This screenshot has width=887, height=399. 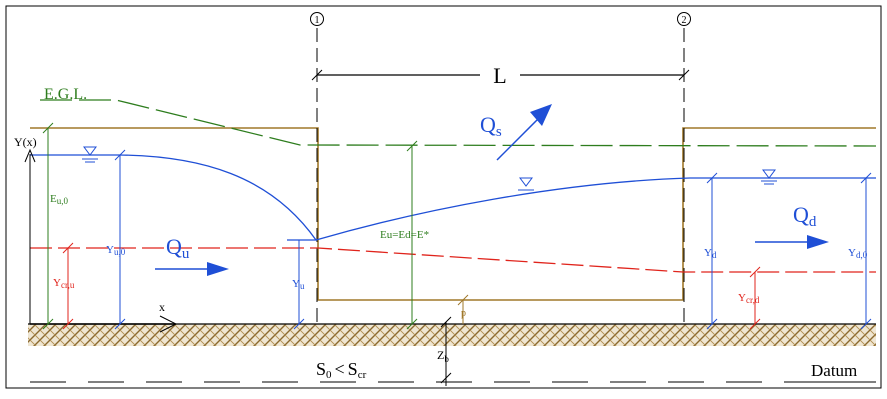 I want to click on egl-label: E.G.L., so click(x=65, y=94).